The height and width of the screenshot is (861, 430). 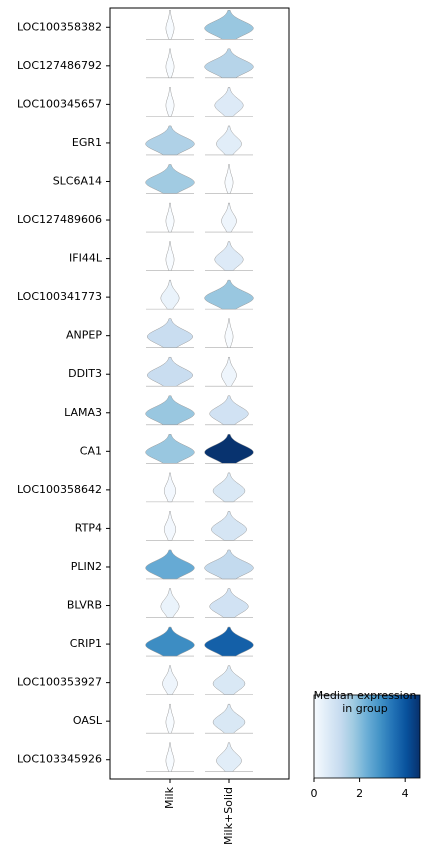 What do you see at coordinates (77, 180) in the screenshot?
I see `y-tick-label: SLC6A14` at bounding box center [77, 180].